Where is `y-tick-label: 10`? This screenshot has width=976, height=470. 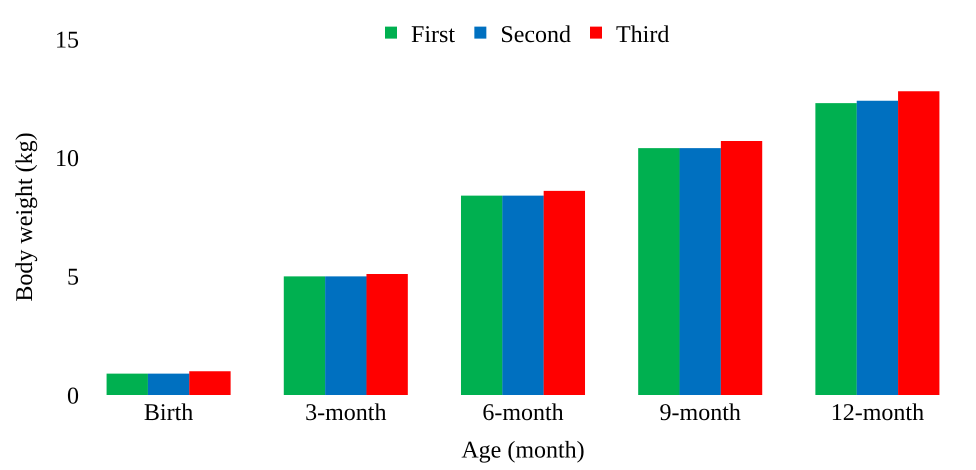
y-tick-label: 10 is located at coordinates (67, 159).